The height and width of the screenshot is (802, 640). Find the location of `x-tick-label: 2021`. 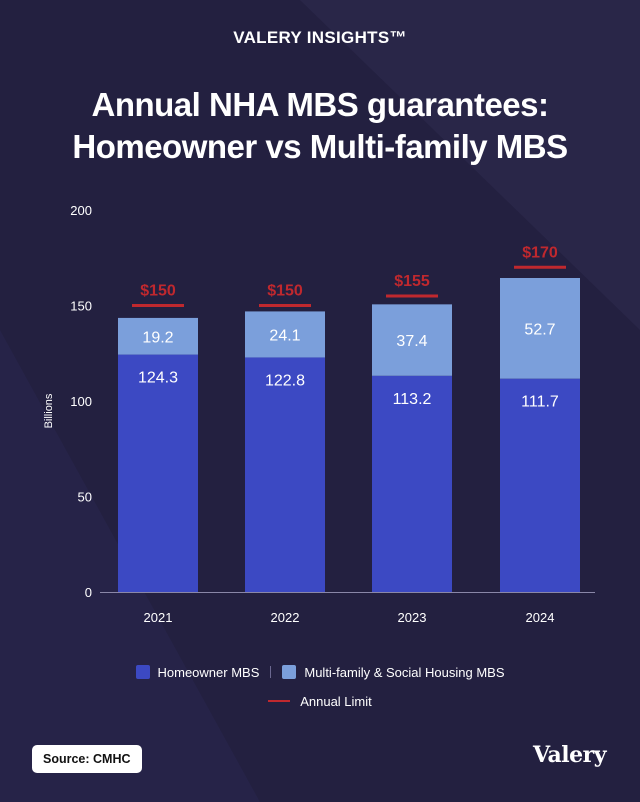

x-tick-label: 2021 is located at coordinates (158, 617).